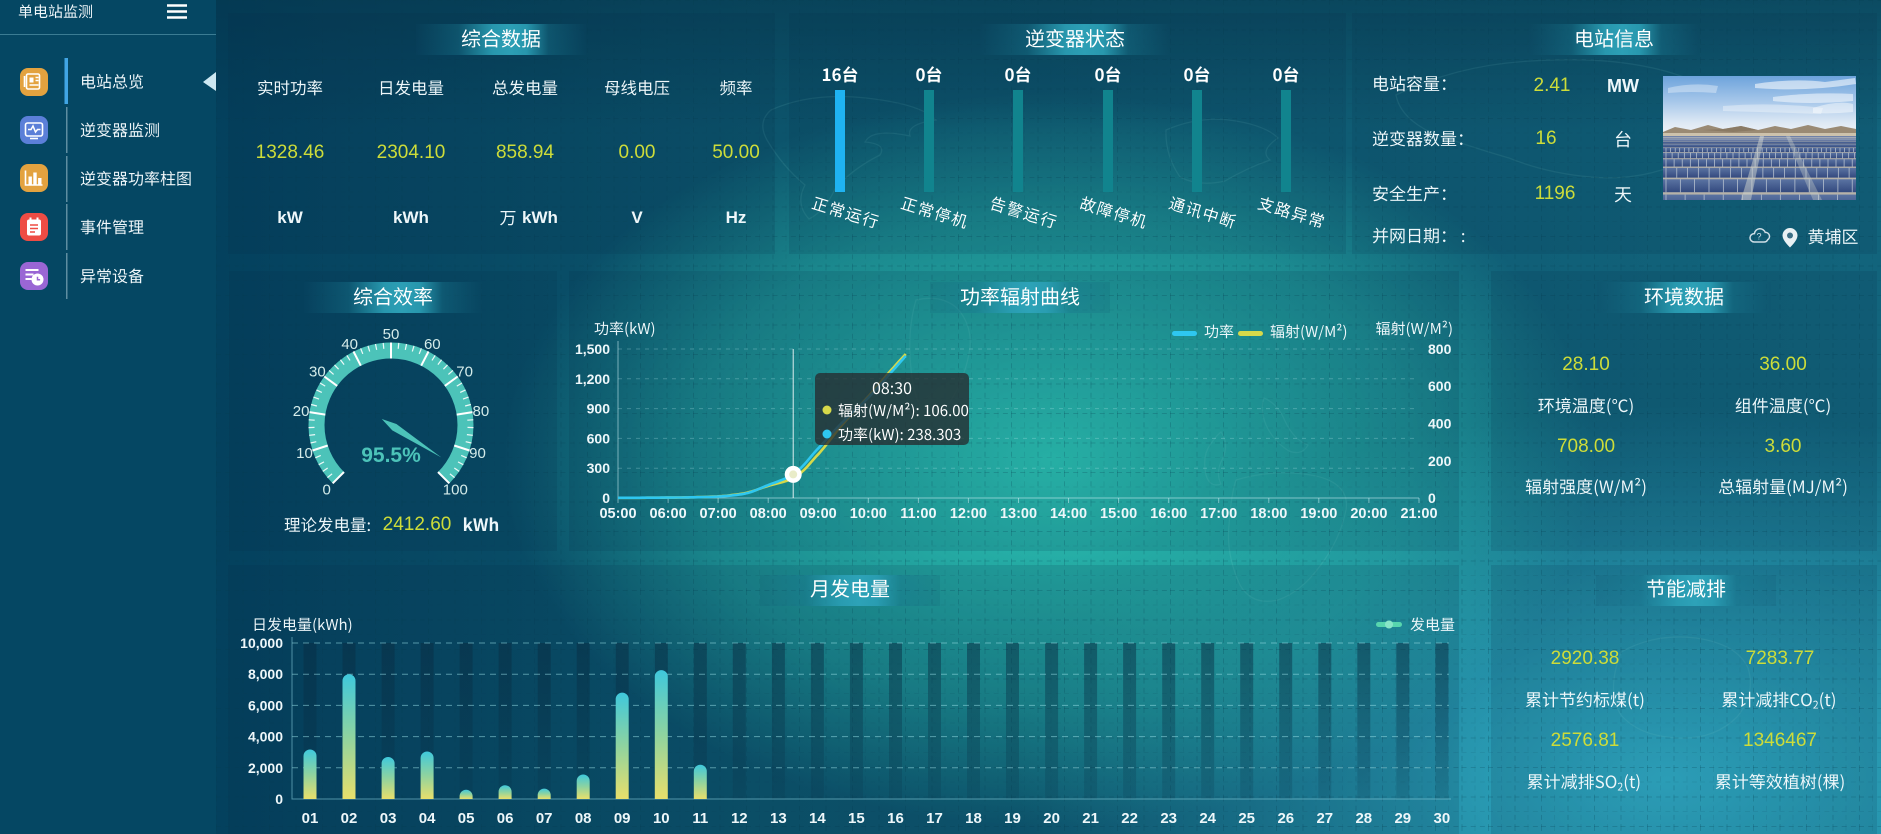  Describe the element at coordinates (1118, 514) in the screenshot. I see `svg-text: 15:00` at that location.